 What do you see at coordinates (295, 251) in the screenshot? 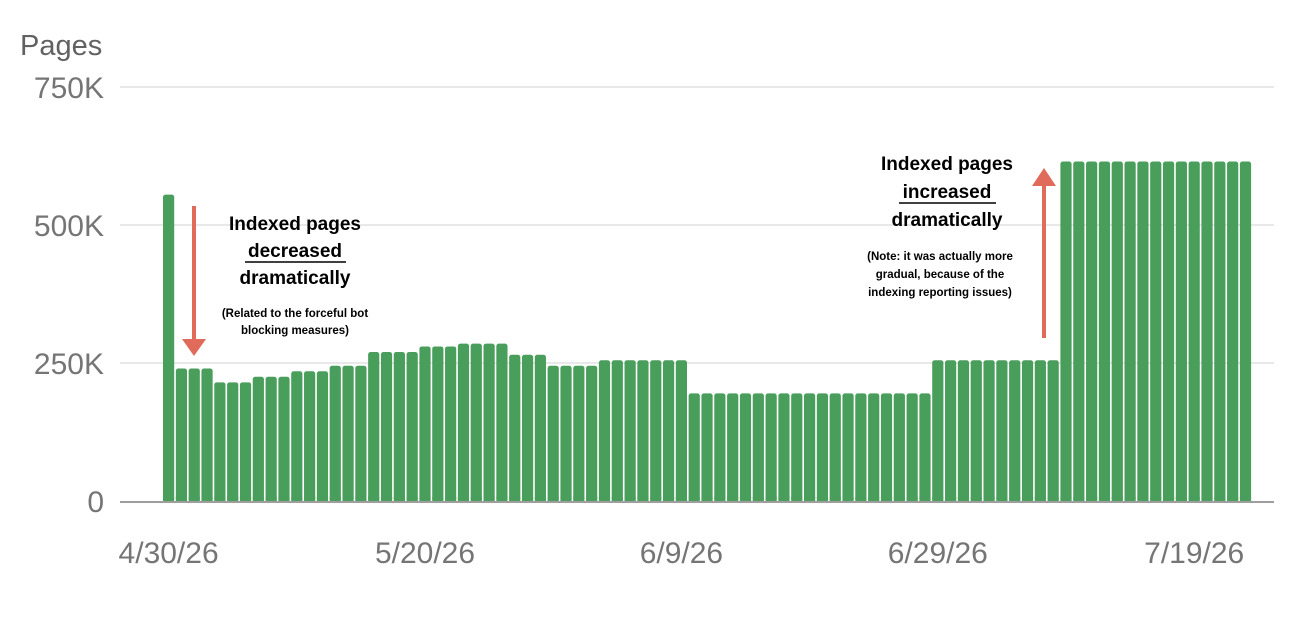
I see `annotation-decrease-line-2: decreased` at bounding box center [295, 251].